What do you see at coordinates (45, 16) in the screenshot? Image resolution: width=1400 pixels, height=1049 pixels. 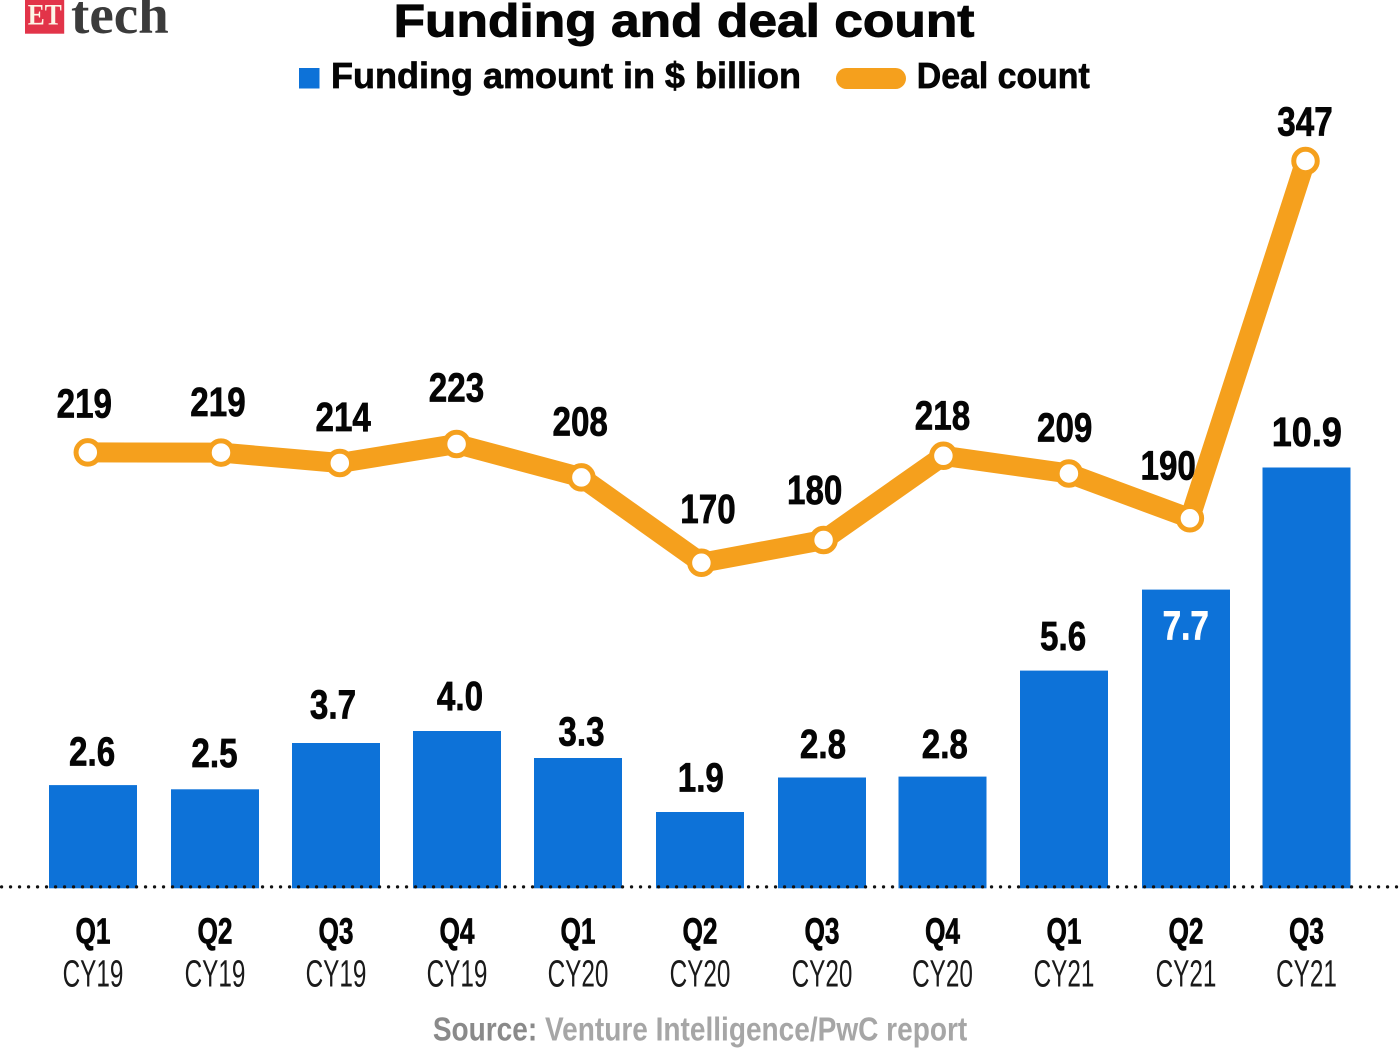 I see `svg-text: ET` at bounding box center [45, 16].